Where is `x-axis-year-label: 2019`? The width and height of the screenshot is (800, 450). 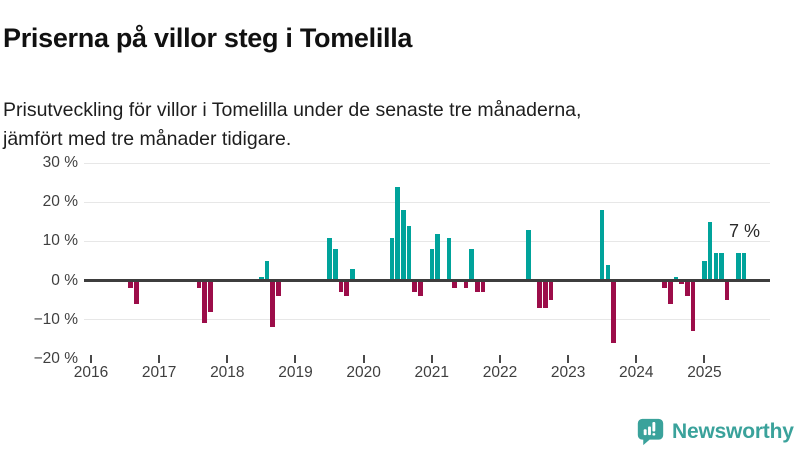 x-axis-year-label: 2019 is located at coordinates (295, 372).